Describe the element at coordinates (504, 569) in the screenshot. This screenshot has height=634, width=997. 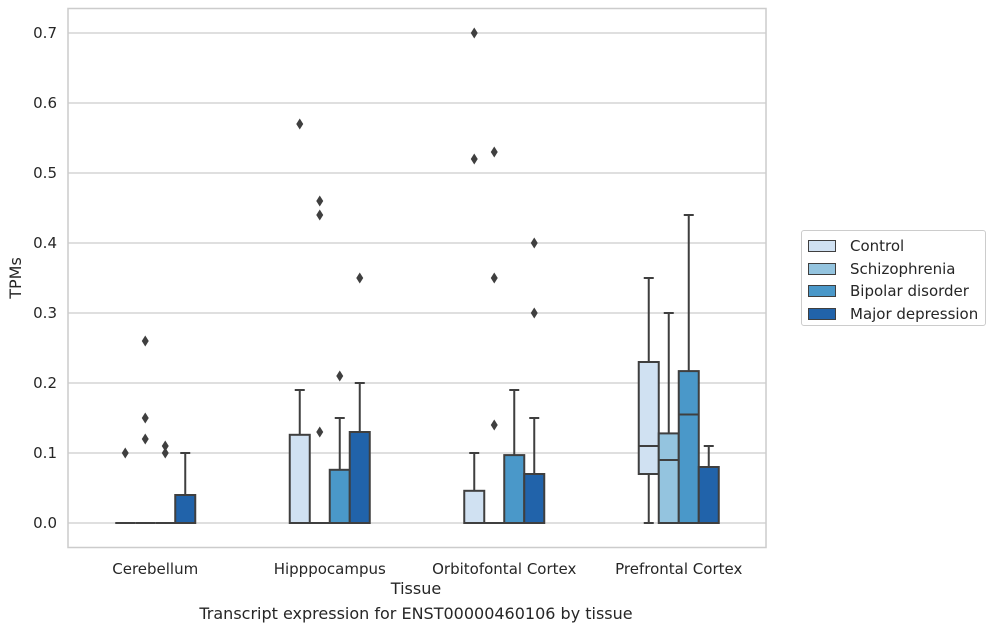
I see `x-tick-label: Orbitofontal Cortex` at that location.